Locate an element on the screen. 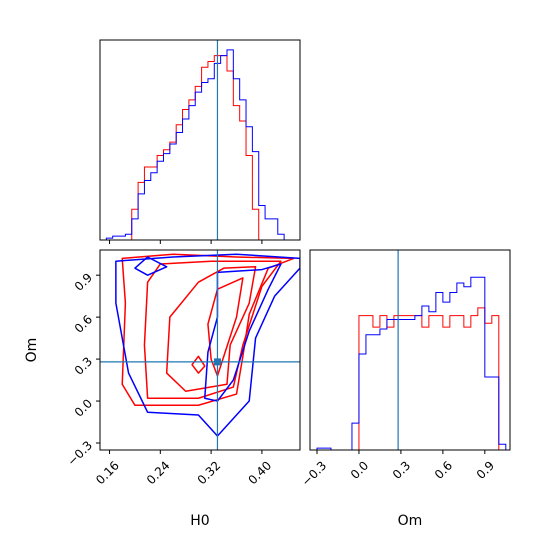 This screenshot has height=550, width=550. h0-histograms is located at coordinates (195, 145).